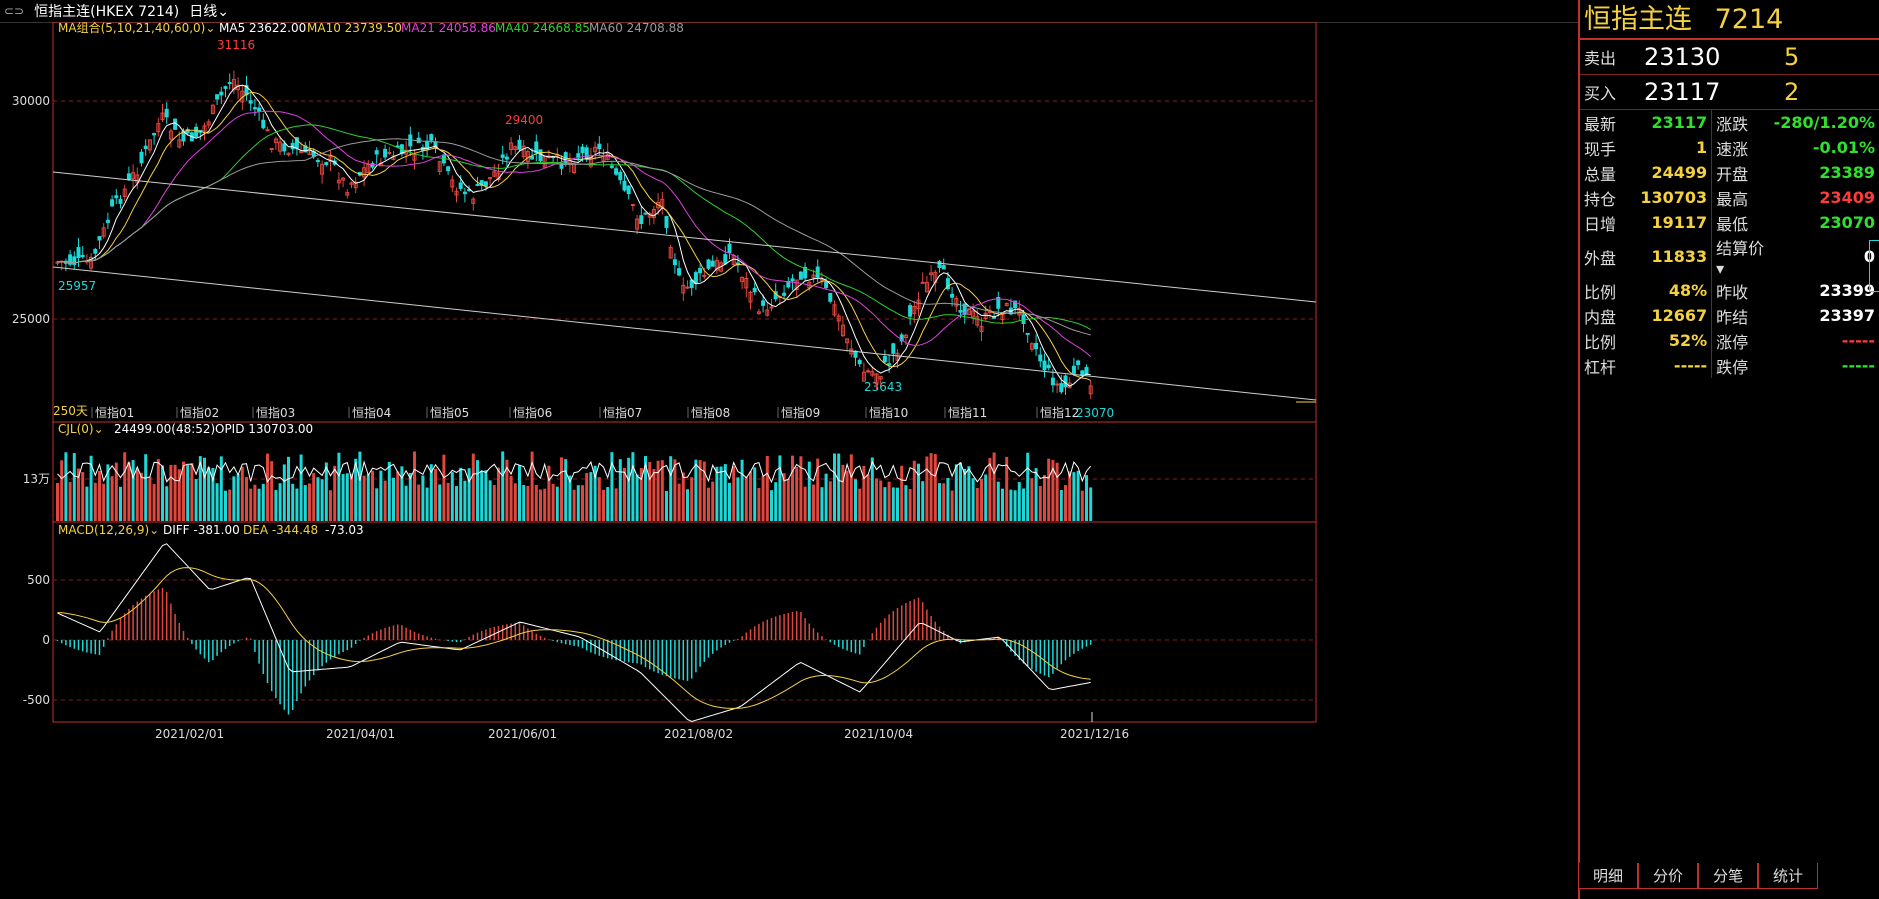 This screenshot has height=899, width=1879. I want to click on info-key: 结算价 ▾, so click(1740, 258).